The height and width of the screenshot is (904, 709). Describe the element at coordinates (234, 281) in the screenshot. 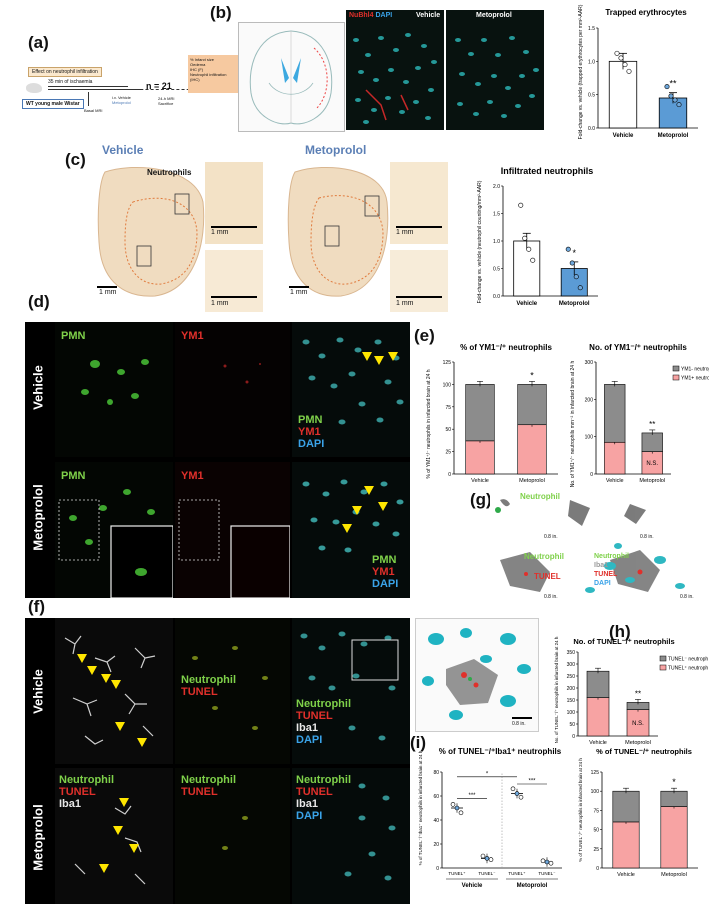

I see `c-vehicle-zoom-bottom: 1 mm` at that location.